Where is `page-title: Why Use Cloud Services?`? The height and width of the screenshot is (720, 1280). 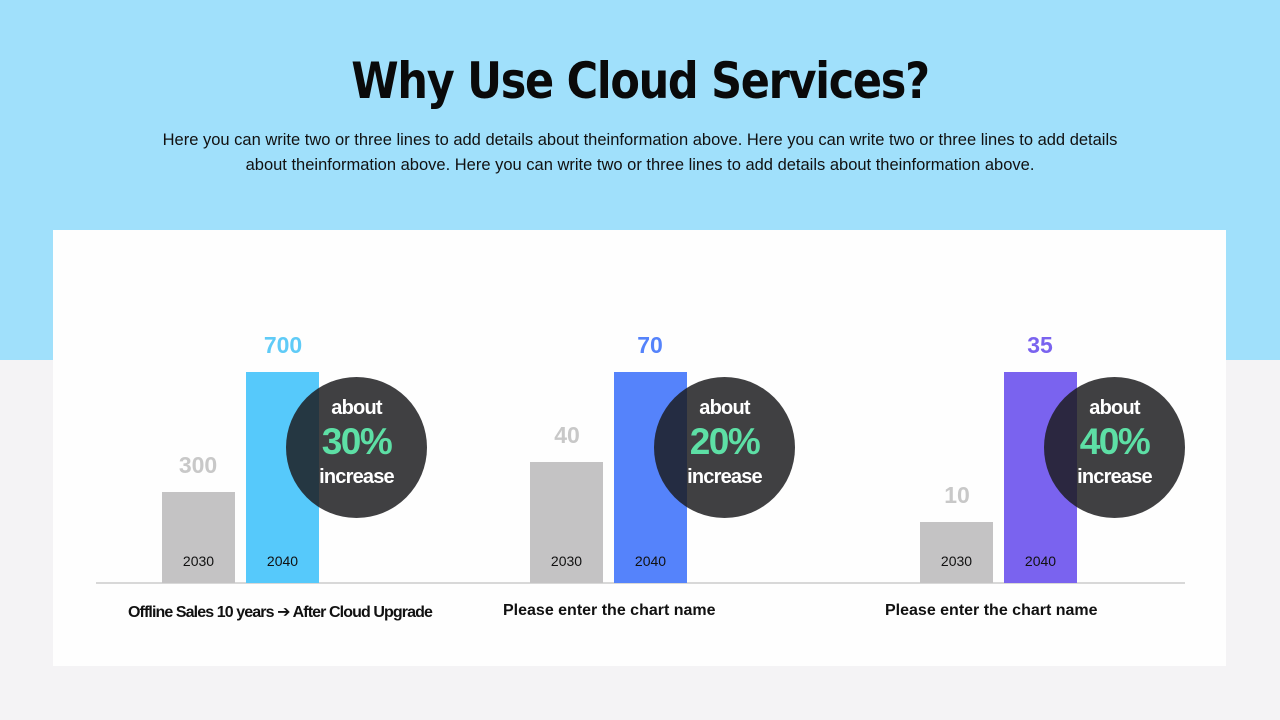
page-title: Why Use Cloud Services? is located at coordinates (640, 81).